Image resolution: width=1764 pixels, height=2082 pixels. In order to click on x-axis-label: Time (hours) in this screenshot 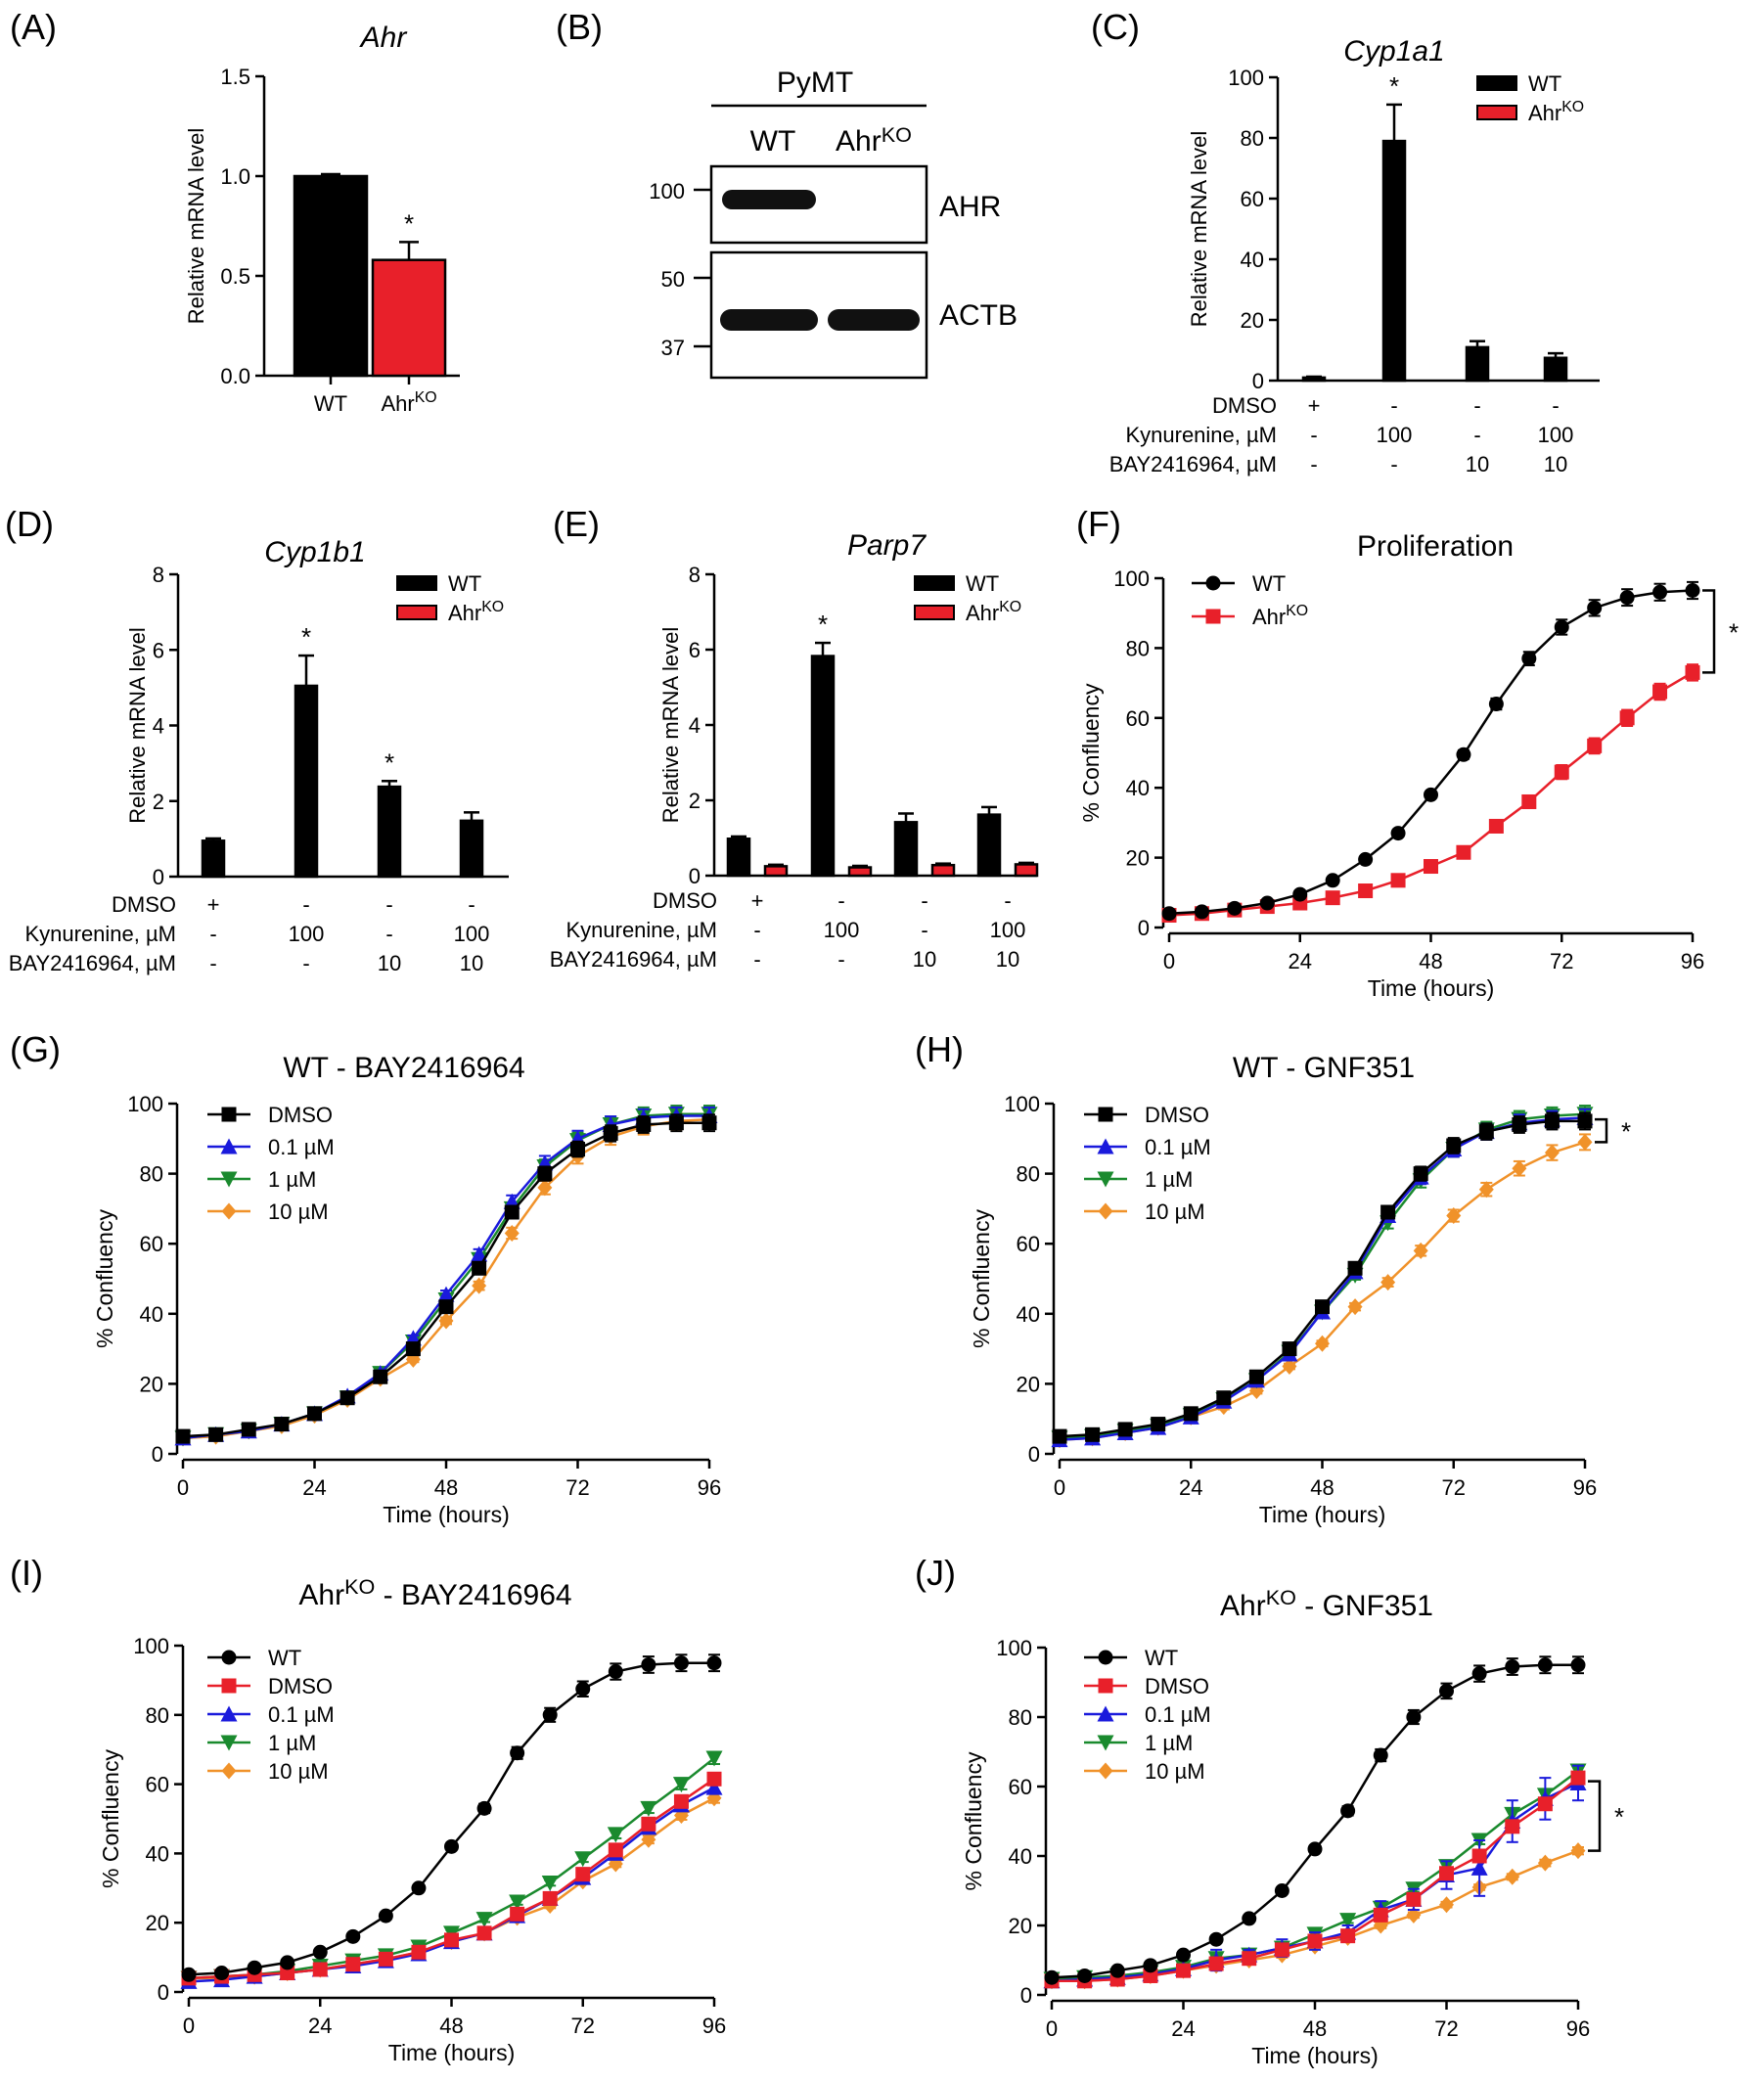, I will do `click(1322, 1514)`.